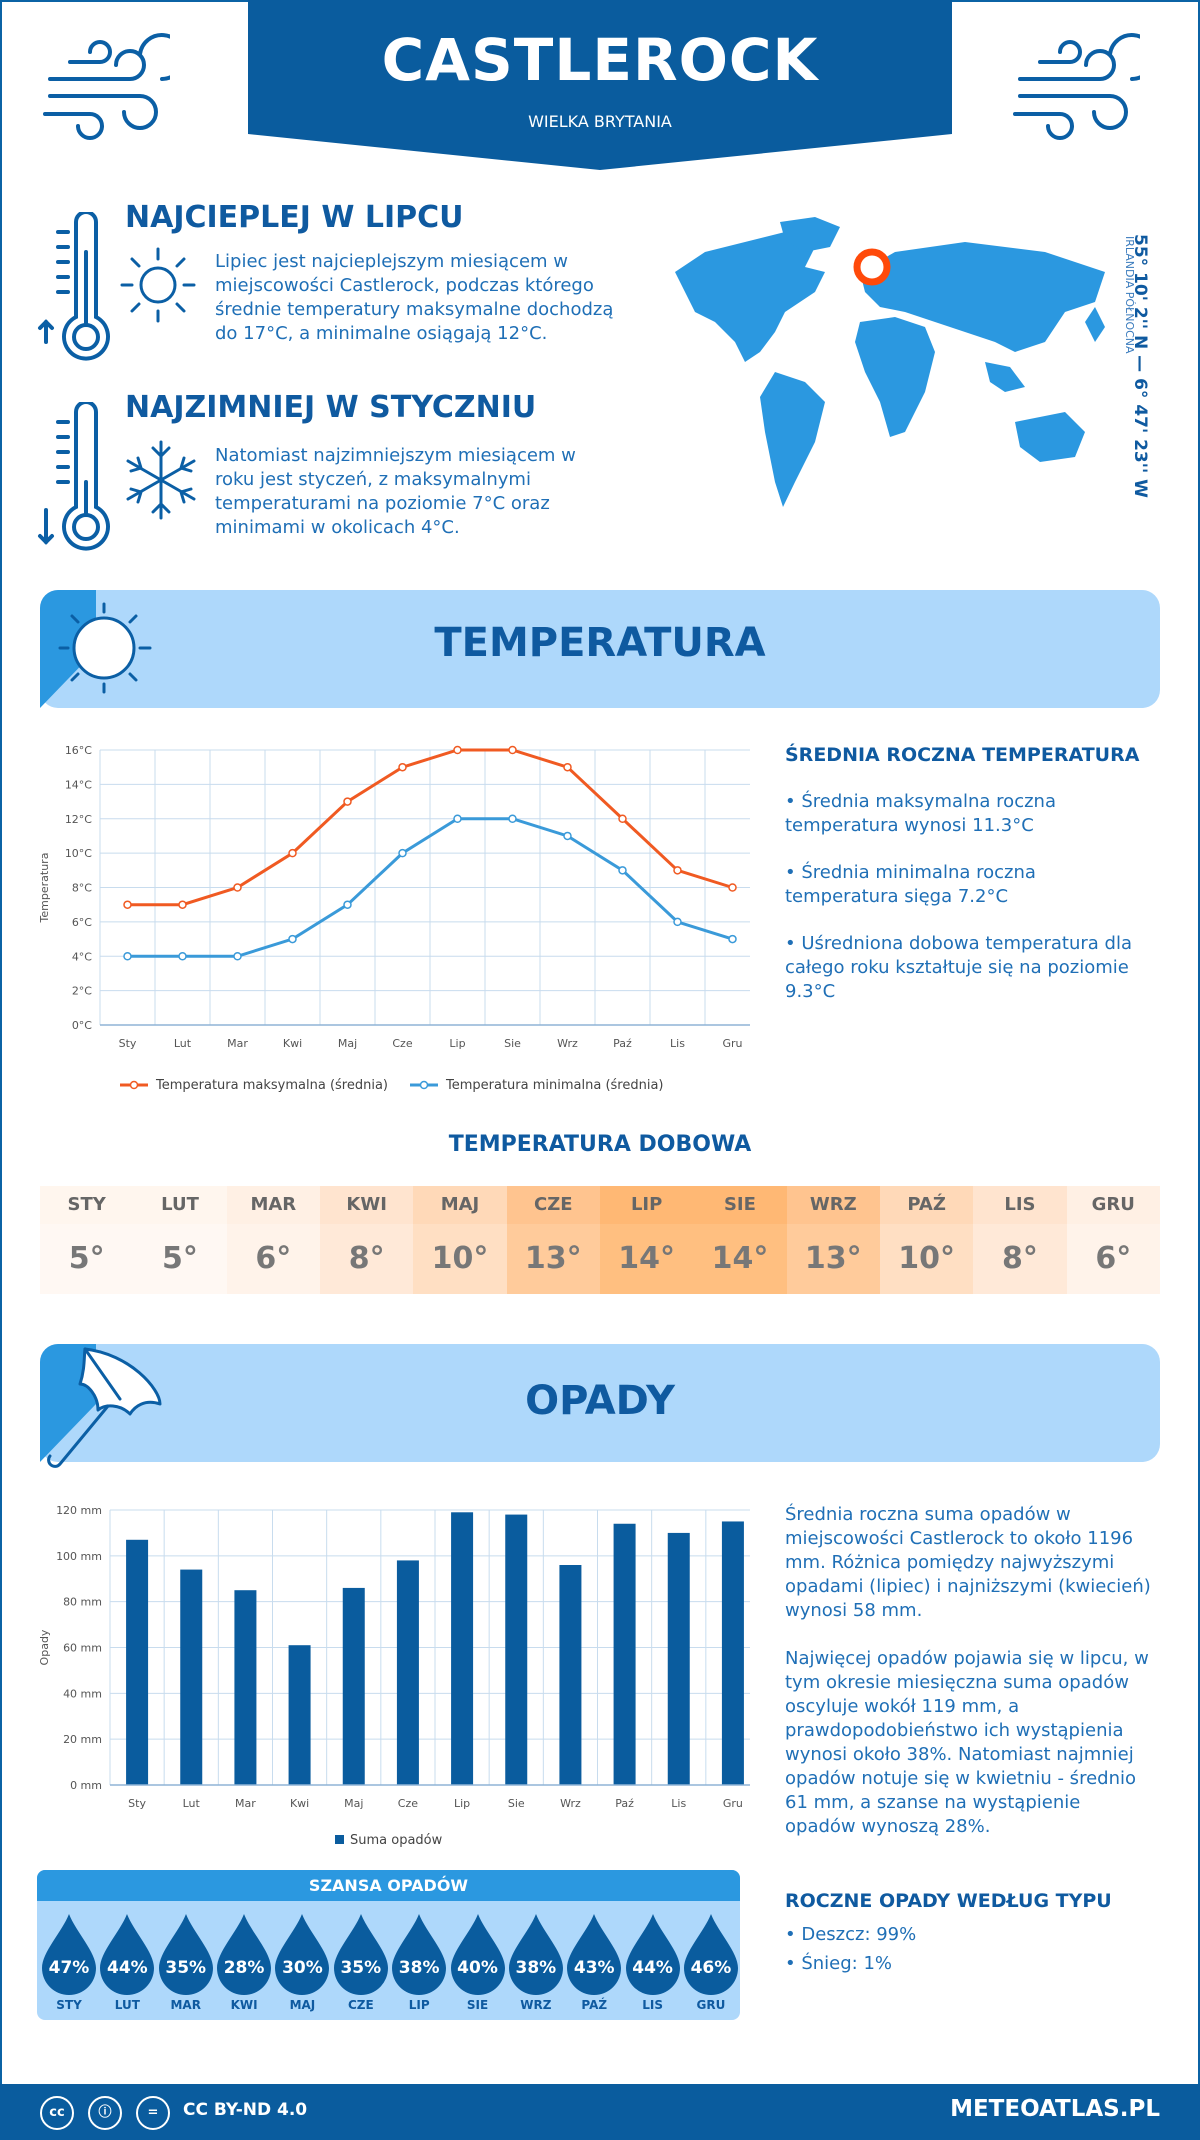  Describe the element at coordinates (872, 267) in the screenshot. I see `location-marker` at that location.